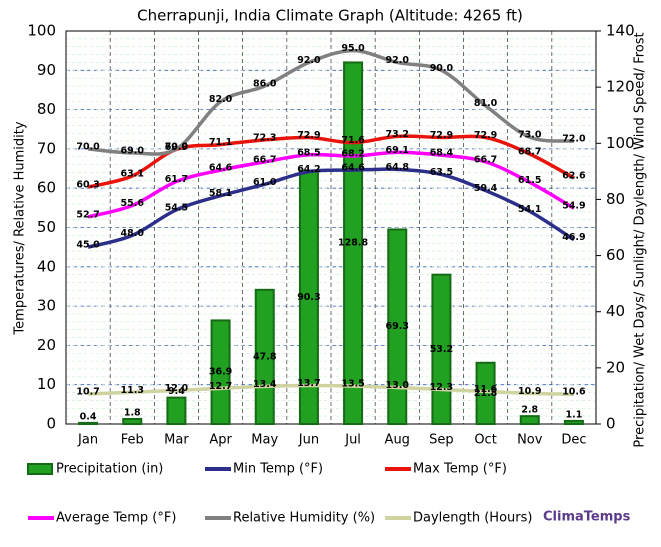 This screenshot has height=547, width=661. I want to click on y-tick-label: 100, so click(41, 31).